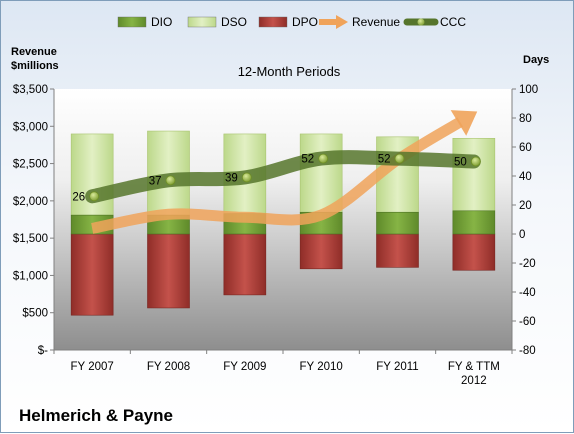  What do you see at coordinates (474, 367) in the screenshot?
I see `category-label-line: FY & TTM` at bounding box center [474, 367].